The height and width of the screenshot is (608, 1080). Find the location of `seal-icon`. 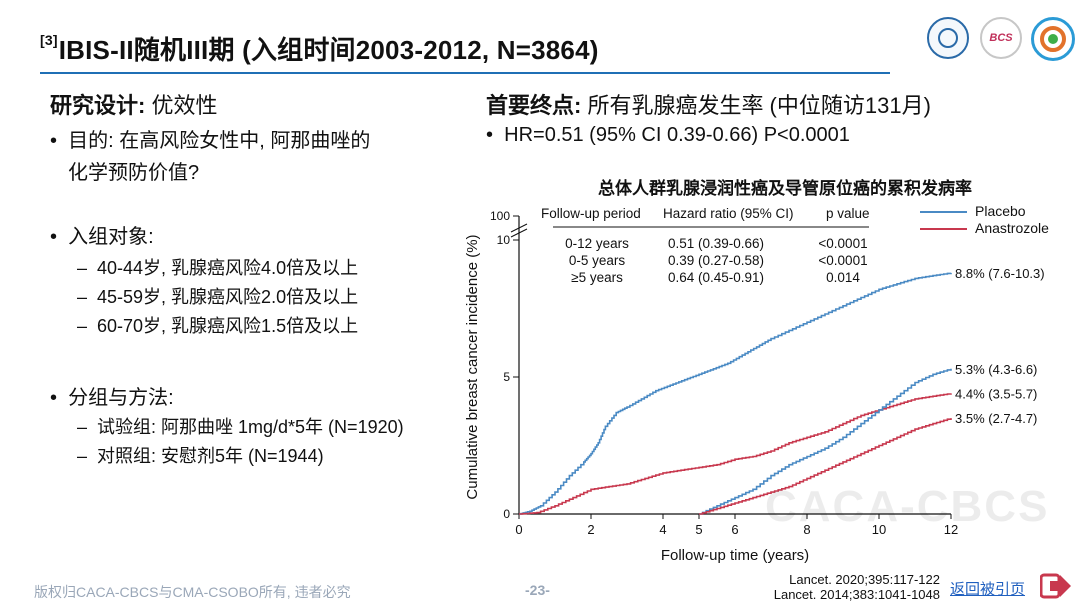

seal-icon is located at coordinates (948, 38).